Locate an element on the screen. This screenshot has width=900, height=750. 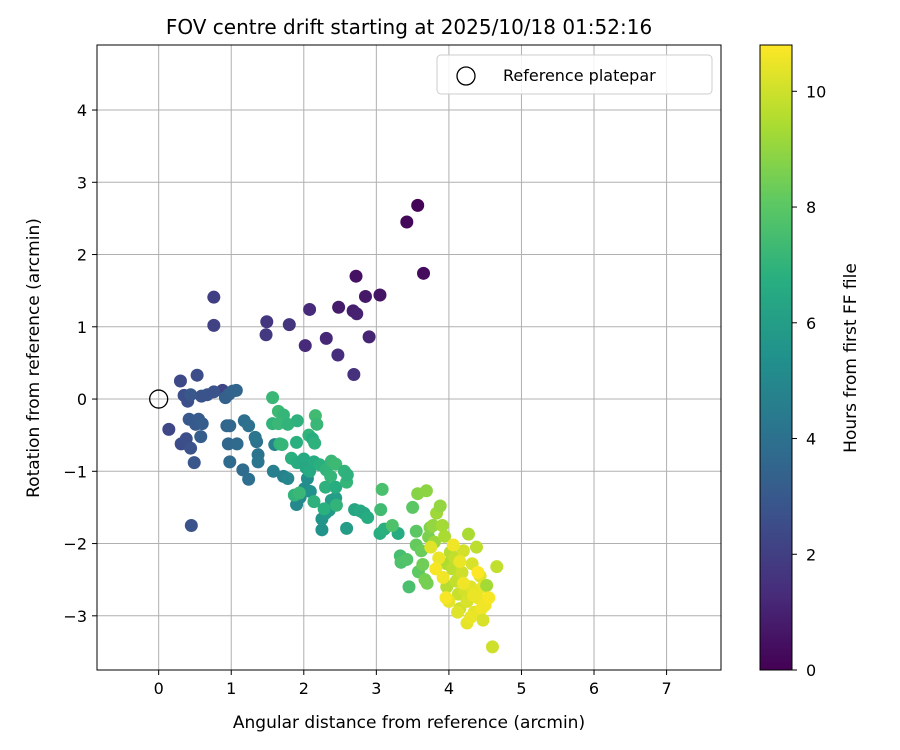
colorbar-tick-label: 4 is located at coordinates (811, 439).